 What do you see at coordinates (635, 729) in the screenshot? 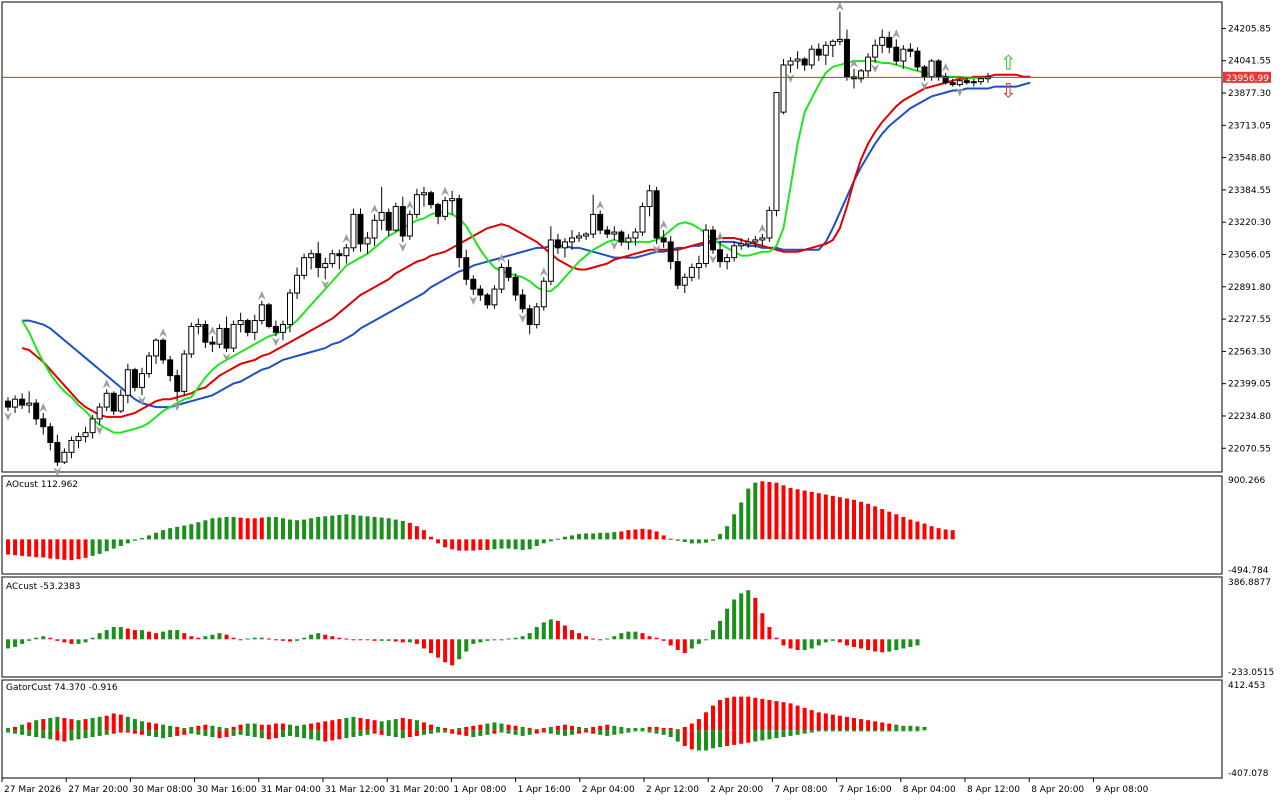
I see `gatorcust-pane: GatorCust 74.370 -0.916 412.453 -407.078` at bounding box center [635, 729].